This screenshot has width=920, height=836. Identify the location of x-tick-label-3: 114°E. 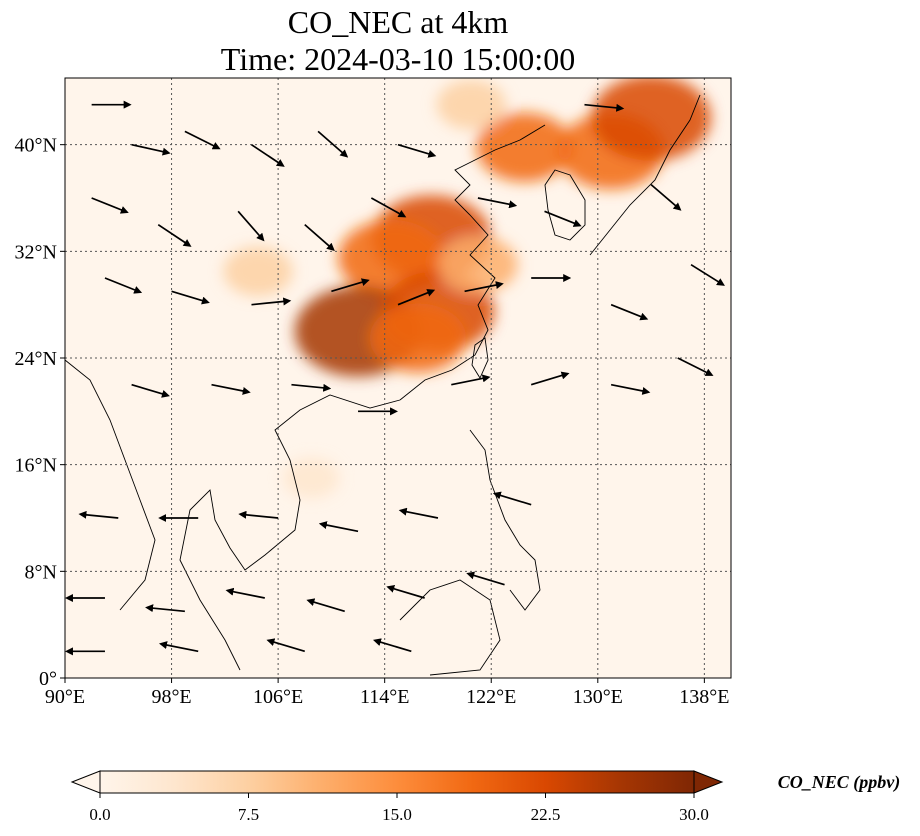
(384, 697).